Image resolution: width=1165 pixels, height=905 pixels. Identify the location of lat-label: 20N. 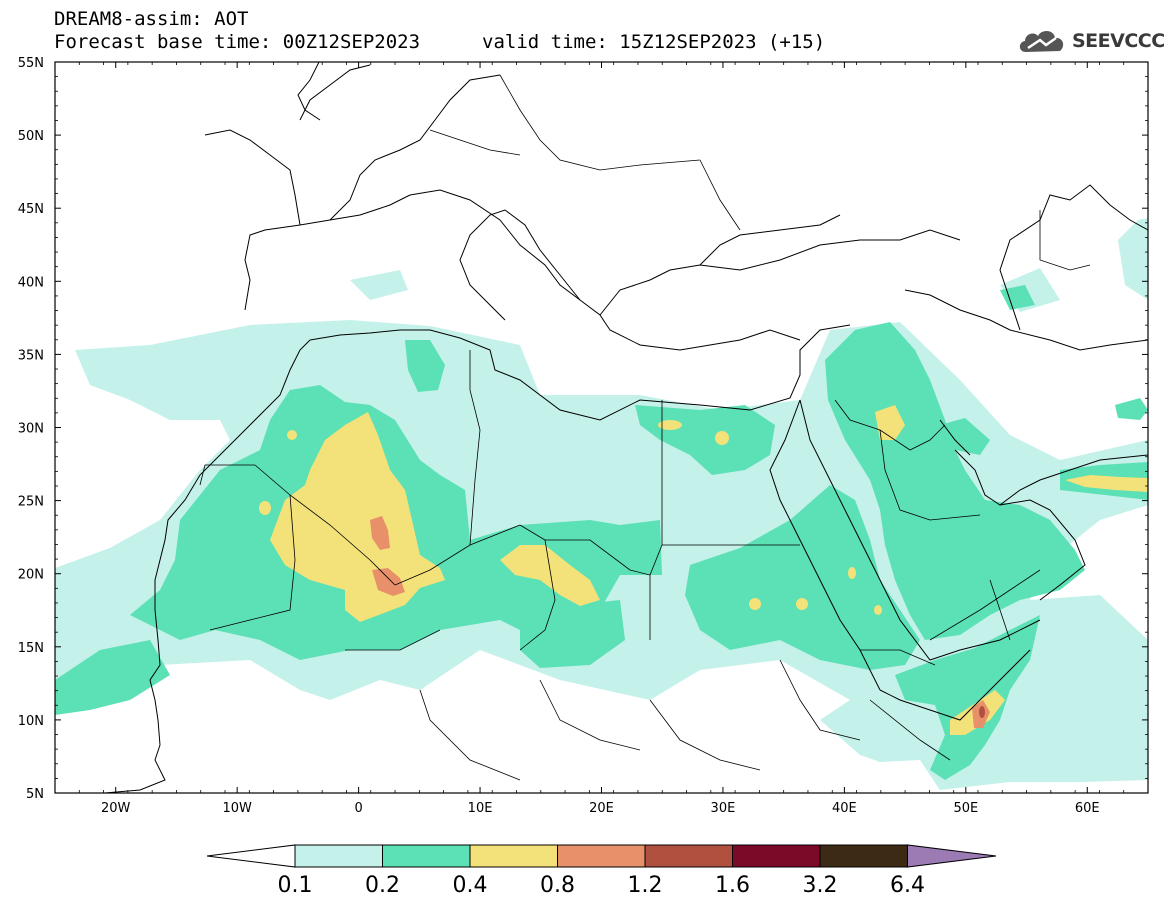
(31, 575).